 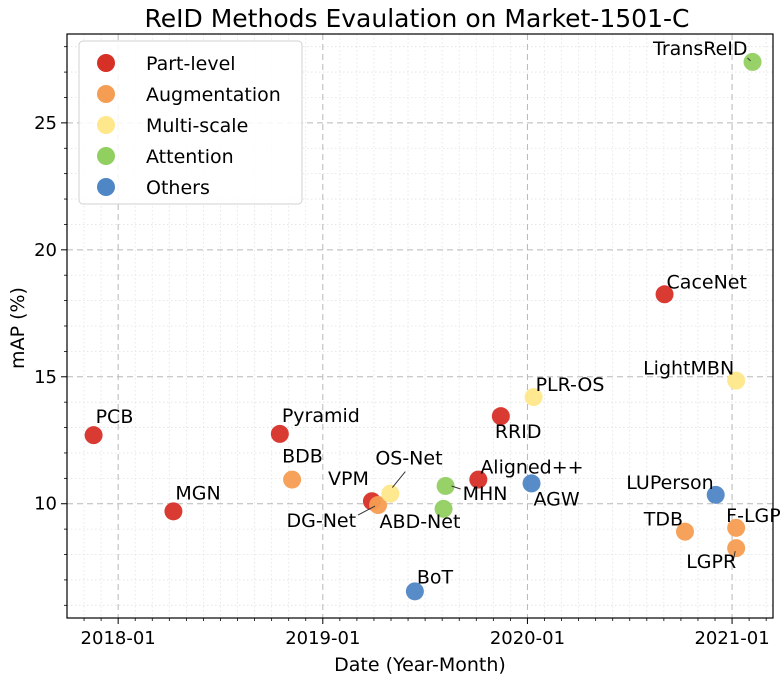 What do you see at coordinates (302, 457) in the screenshot?
I see `label-bdb: BDB` at bounding box center [302, 457].